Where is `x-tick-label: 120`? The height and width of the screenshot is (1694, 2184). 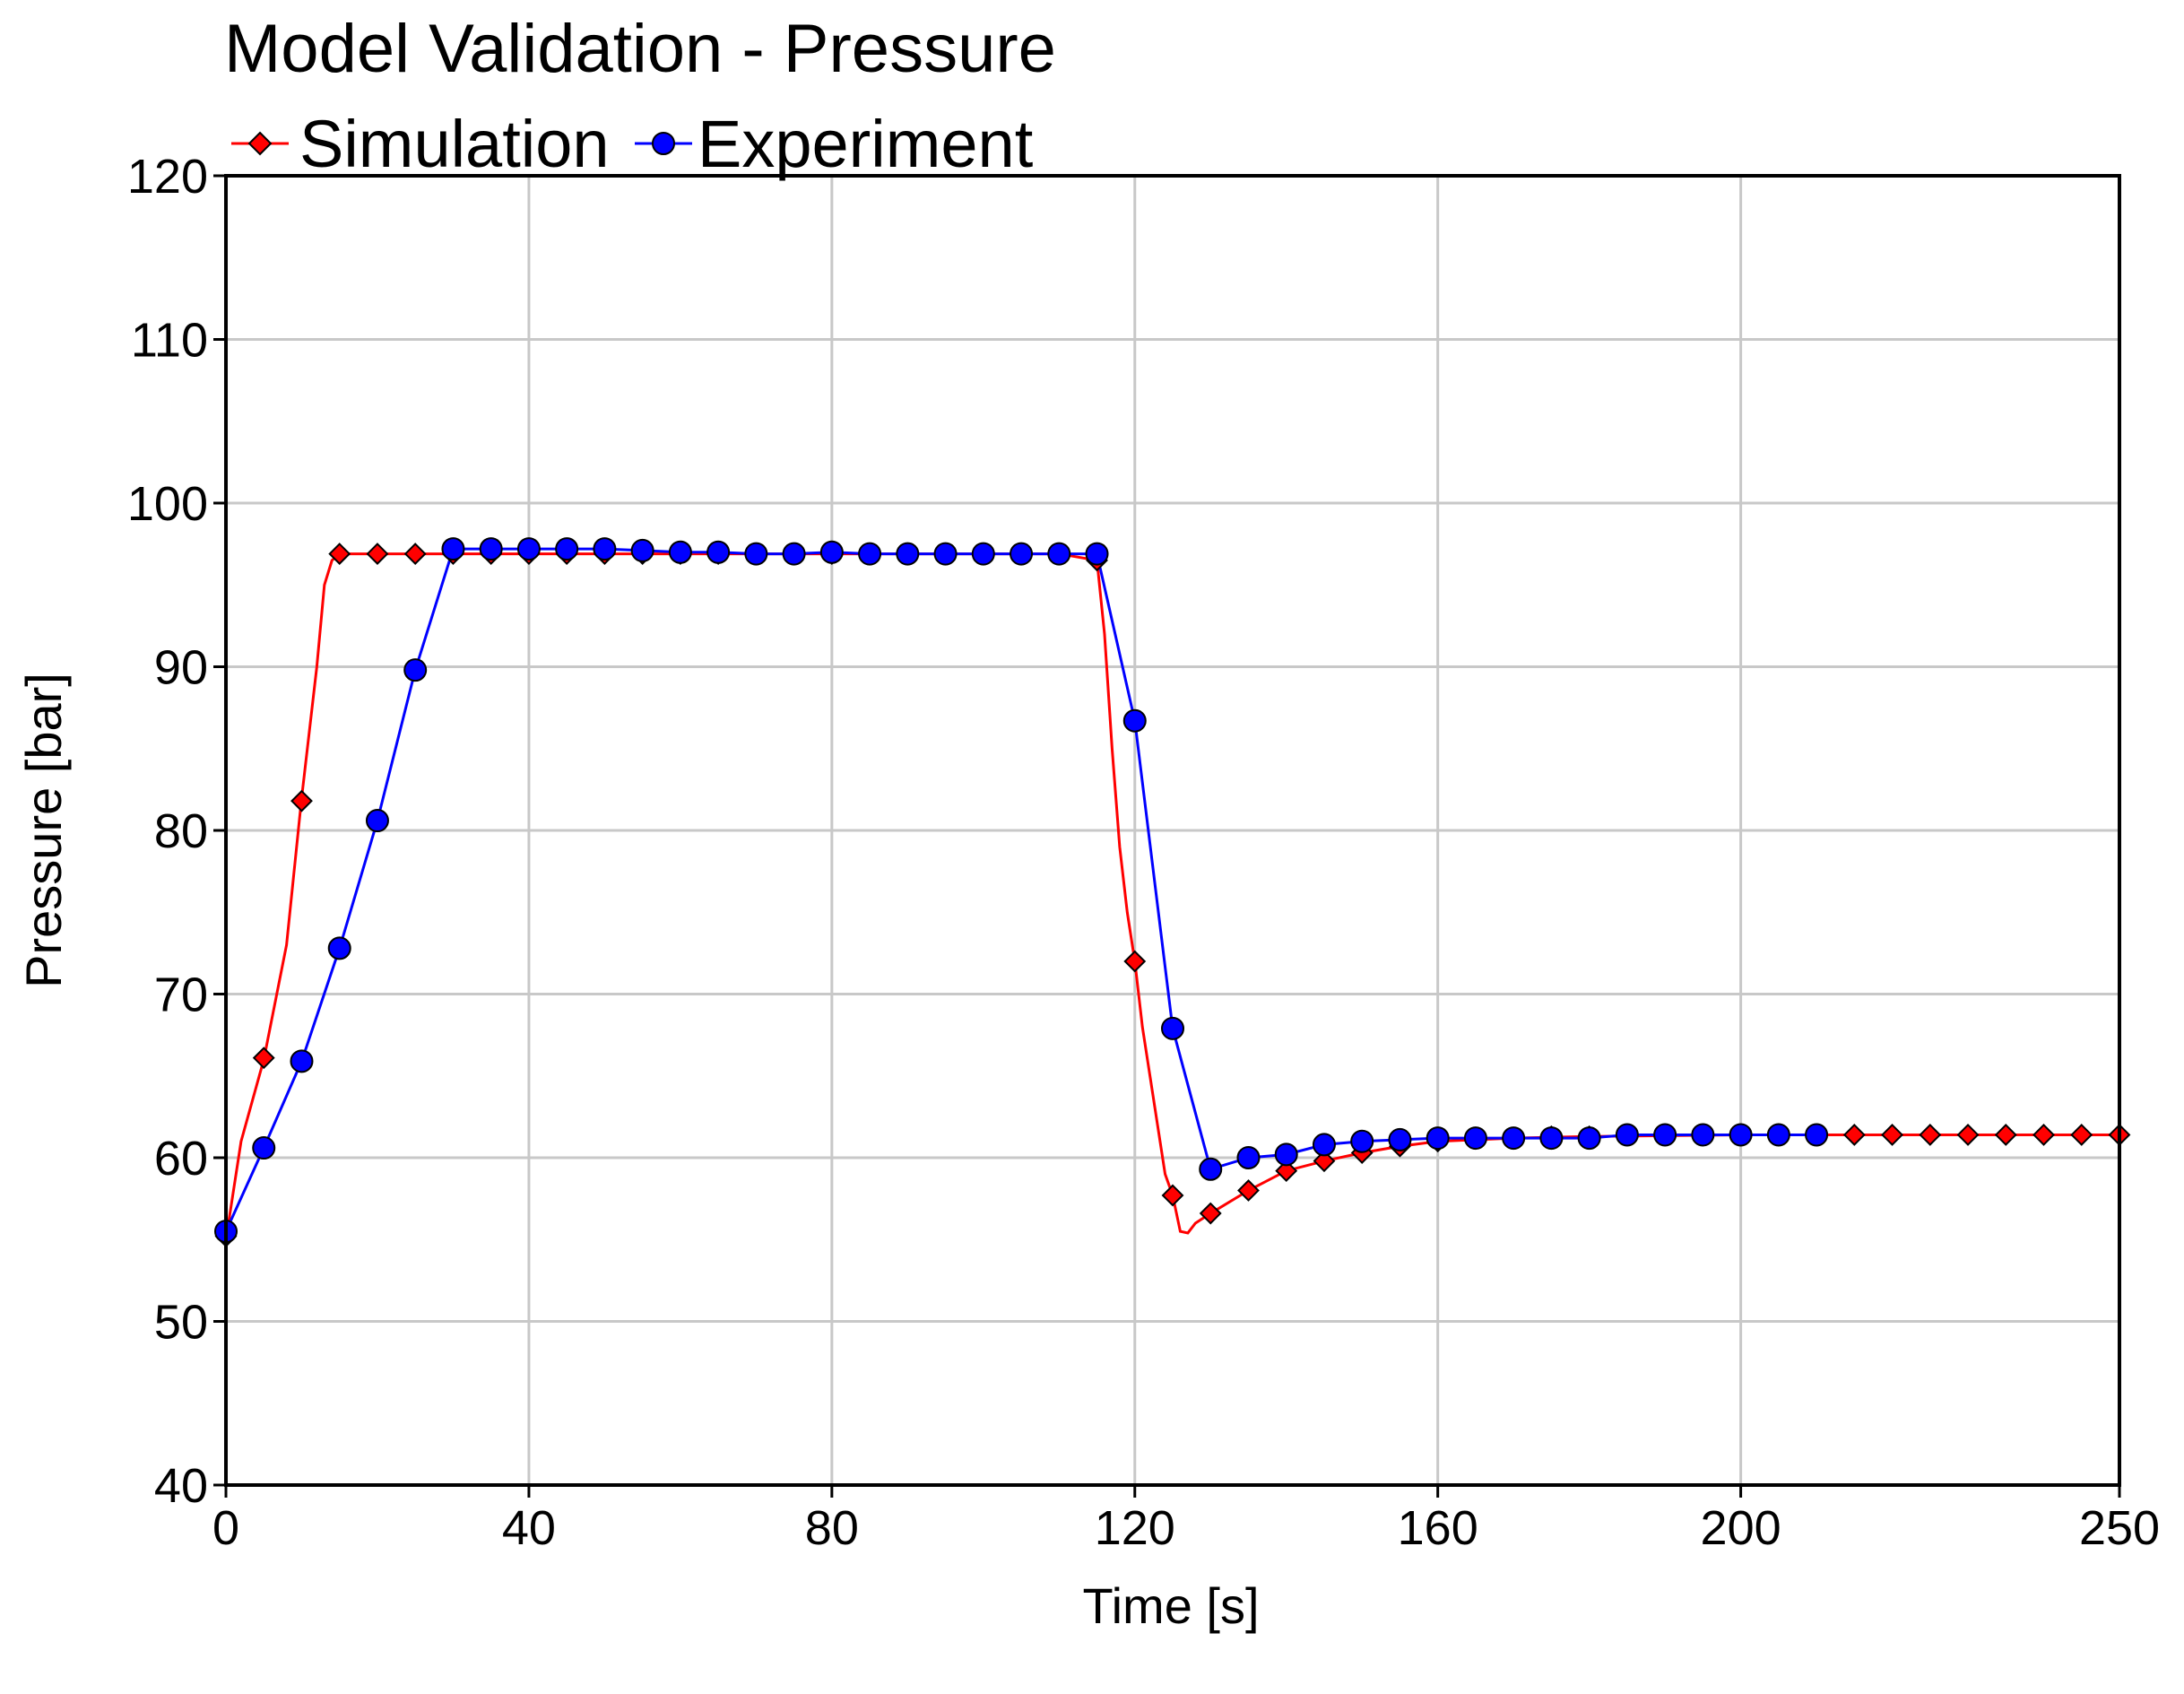 x-tick-label: 120 is located at coordinates (1135, 1528).